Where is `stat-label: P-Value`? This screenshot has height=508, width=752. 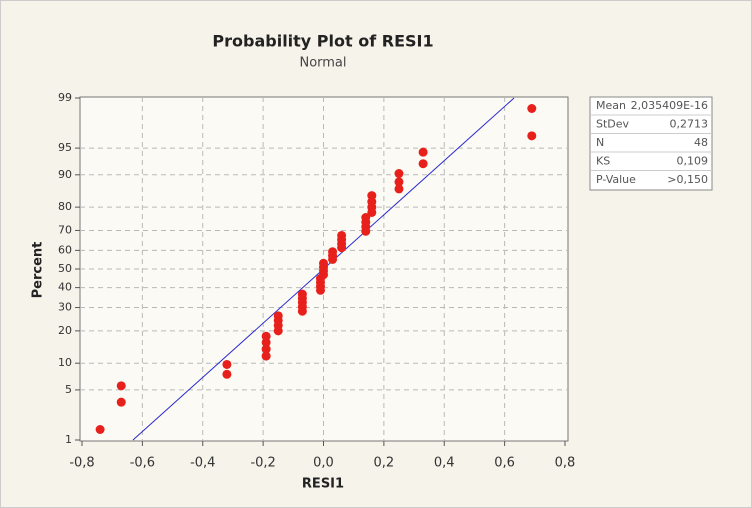
stat-label: P-Value is located at coordinates (616, 179).